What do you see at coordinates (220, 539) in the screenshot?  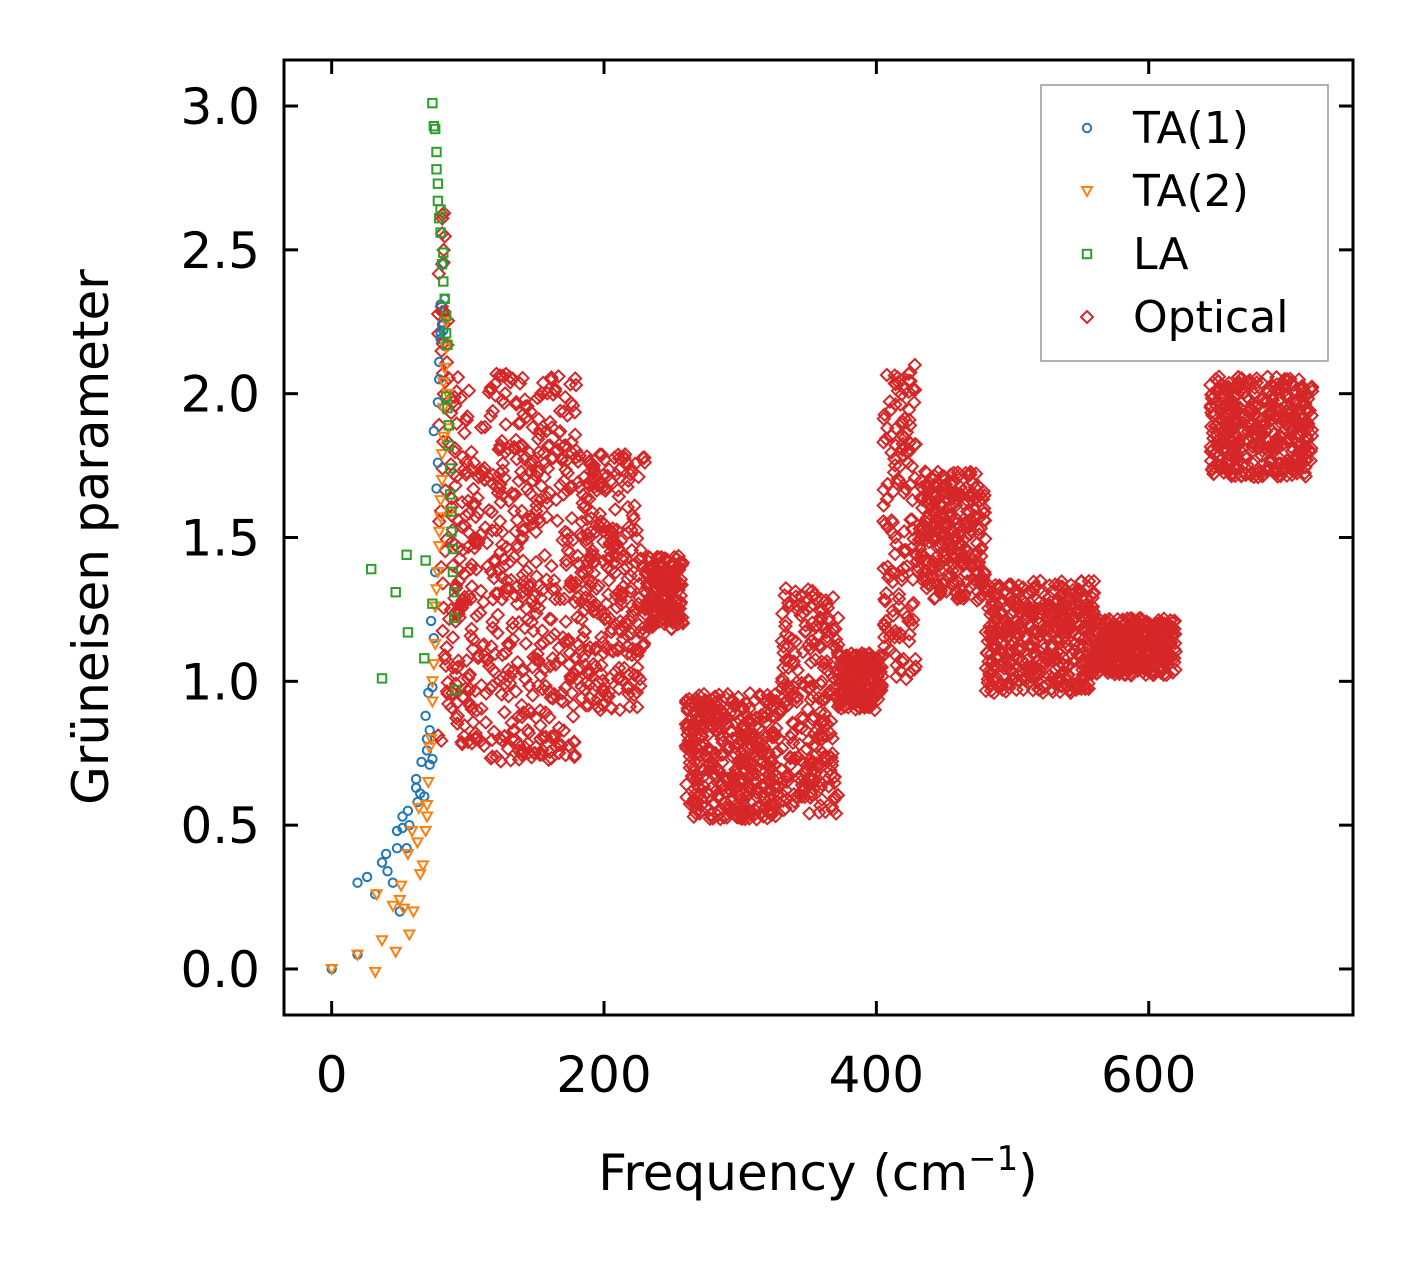 I see `y-tick-label: 1.5` at bounding box center [220, 539].